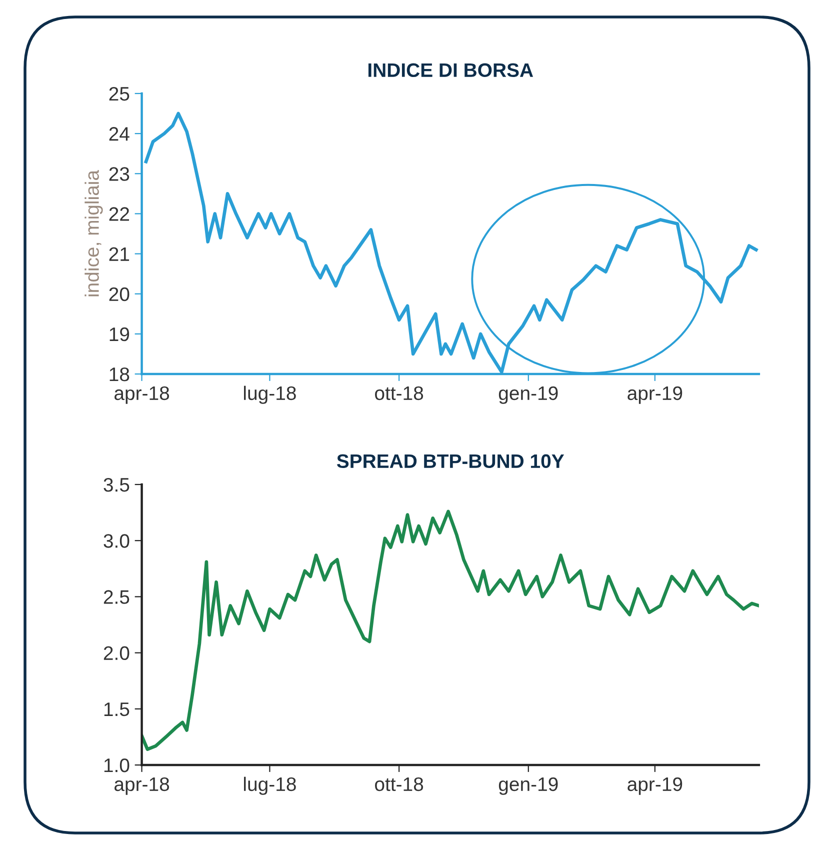 The width and height of the screenshot is (834, 850). What do you see at coordinates (120, 374) in the screenshot?
I see `y-tick-label: 18` at bounding box center [120, 374].